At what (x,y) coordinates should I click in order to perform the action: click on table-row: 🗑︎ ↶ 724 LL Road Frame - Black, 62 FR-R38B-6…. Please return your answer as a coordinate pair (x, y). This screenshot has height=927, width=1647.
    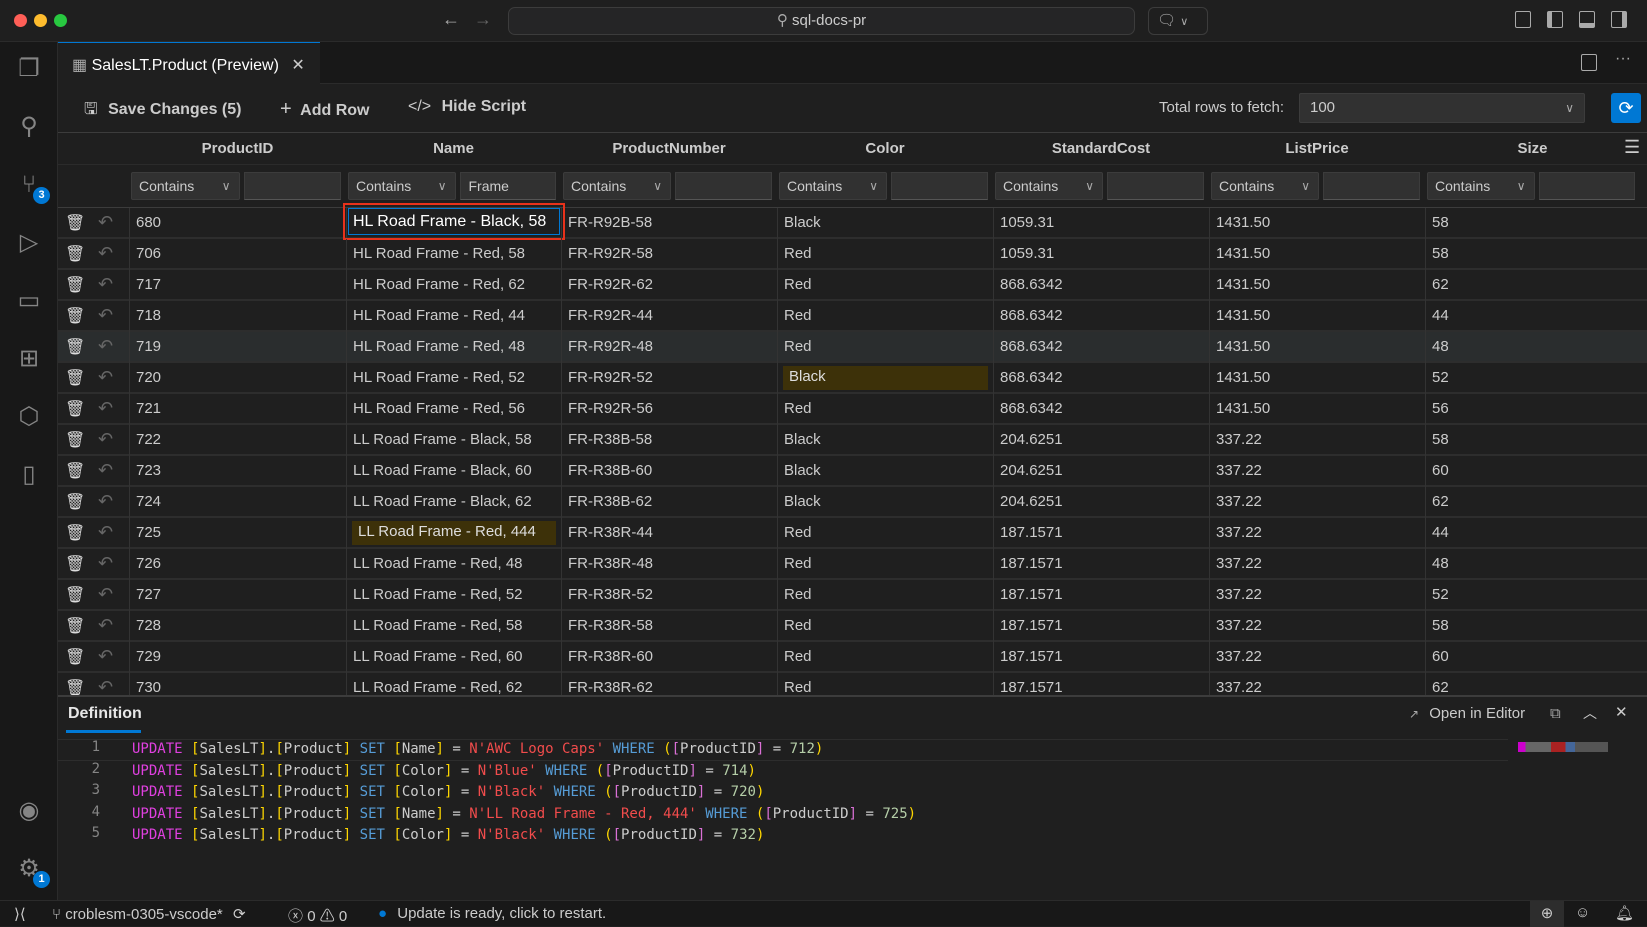
    Looking at the image, I should click on (852, 502).